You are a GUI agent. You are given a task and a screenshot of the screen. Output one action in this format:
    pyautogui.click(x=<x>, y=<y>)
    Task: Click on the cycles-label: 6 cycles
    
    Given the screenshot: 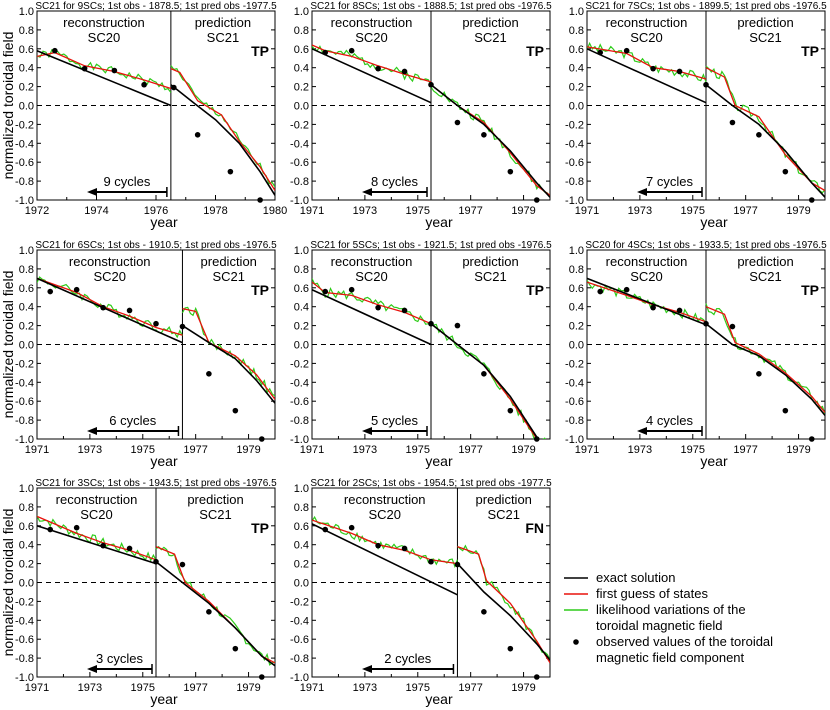 What is the action you would take?
    pyautogui.click(x=132, y=420)
    